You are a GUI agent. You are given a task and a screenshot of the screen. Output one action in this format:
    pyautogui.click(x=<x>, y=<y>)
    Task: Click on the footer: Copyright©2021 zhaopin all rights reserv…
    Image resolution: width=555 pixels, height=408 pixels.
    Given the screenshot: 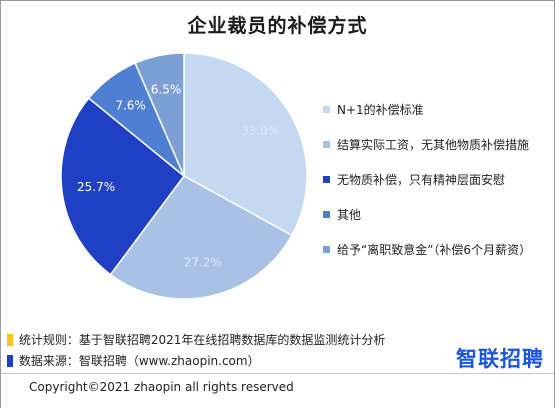 What is the action you would take?
    pyautogui.click(x=277, y=390)
    